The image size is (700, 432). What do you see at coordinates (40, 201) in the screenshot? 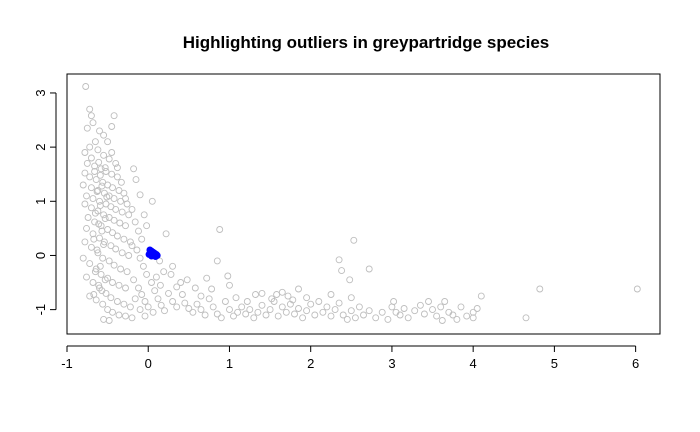
I see `y-tick-label: 1` at bounding box center [40, 201].